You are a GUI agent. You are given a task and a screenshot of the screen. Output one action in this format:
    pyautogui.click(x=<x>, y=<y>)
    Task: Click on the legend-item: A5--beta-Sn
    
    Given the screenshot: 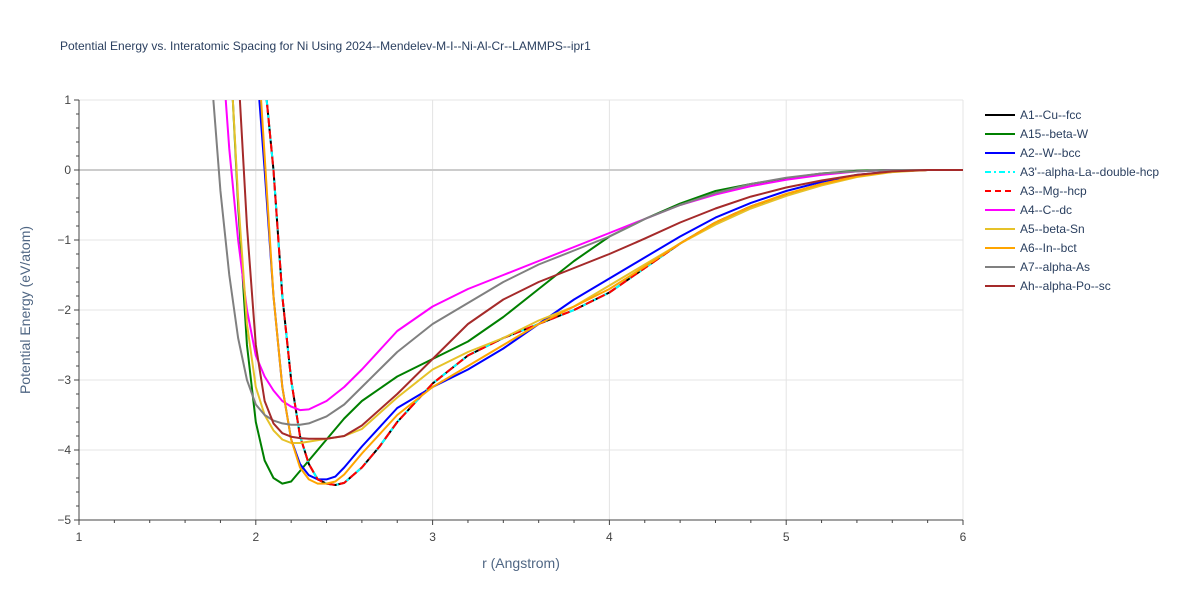 What is the action you would take?
    pyautogui.click(x=1035, y=229)
    